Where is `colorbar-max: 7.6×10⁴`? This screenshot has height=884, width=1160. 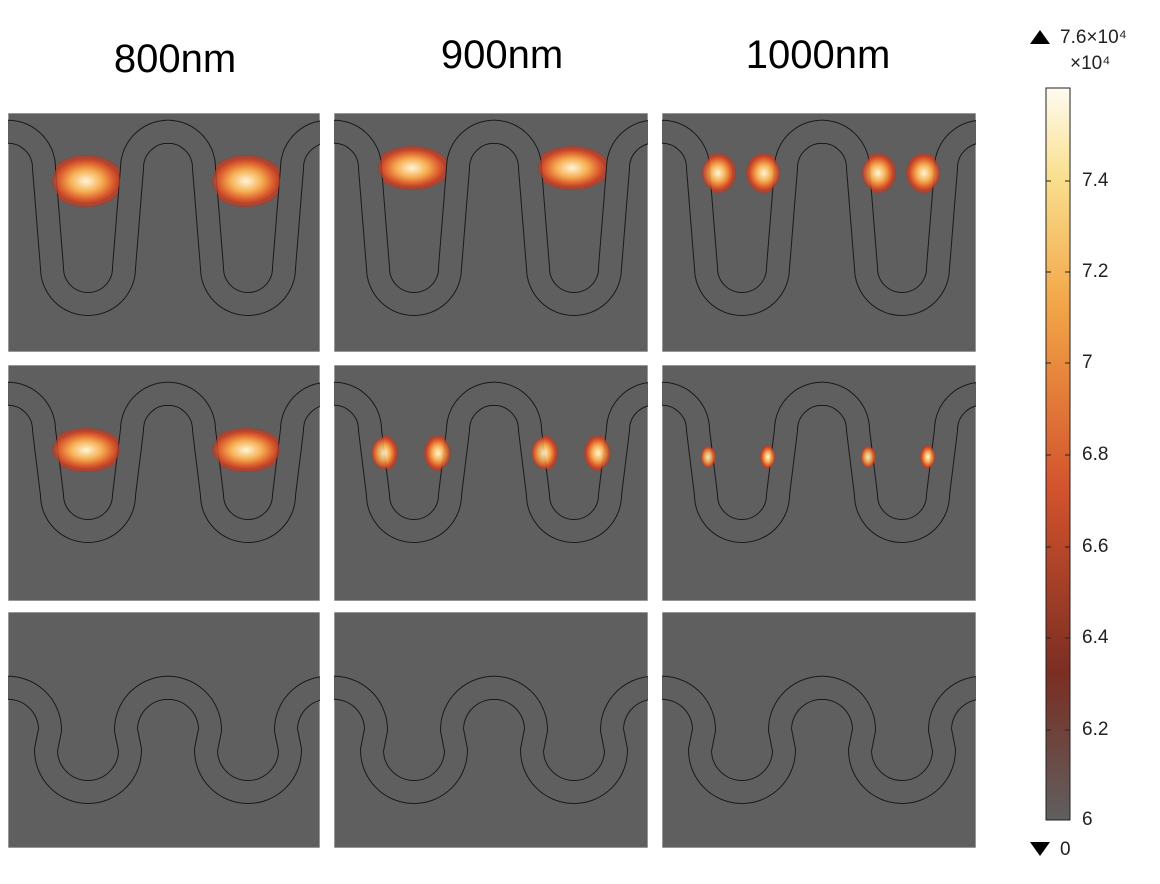 colorbar-max: 7.6×10⁴ is located at coordinates (1093, 37).